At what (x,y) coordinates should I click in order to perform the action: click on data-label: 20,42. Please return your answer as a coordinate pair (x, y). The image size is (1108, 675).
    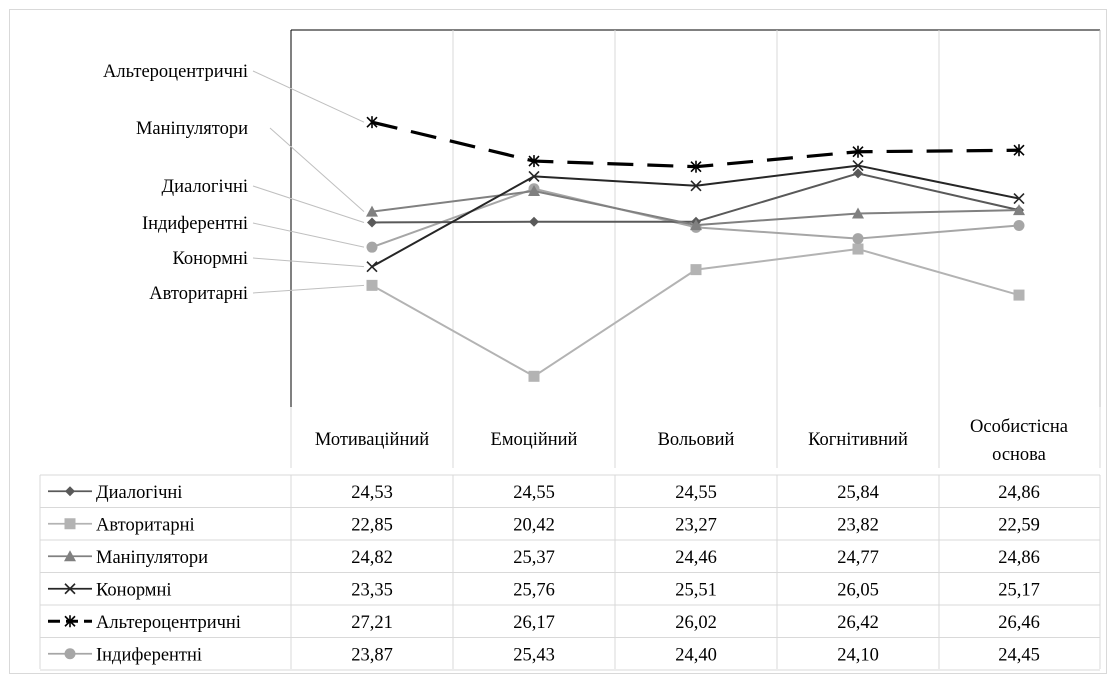
    Looking at the image, I should click on (534, 525).